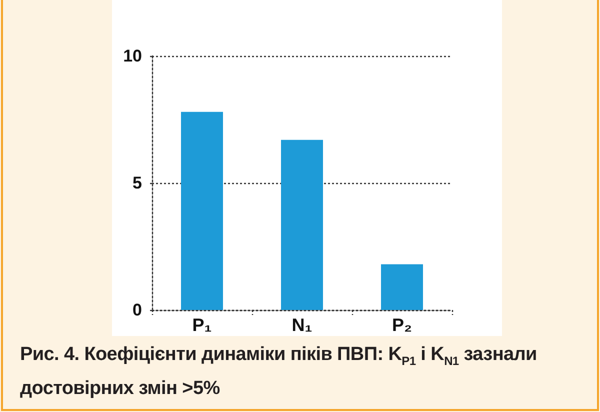 The height and width of the screenshot is (412, 600). I want to click on y-tick-label: 0, so click(137, 310).